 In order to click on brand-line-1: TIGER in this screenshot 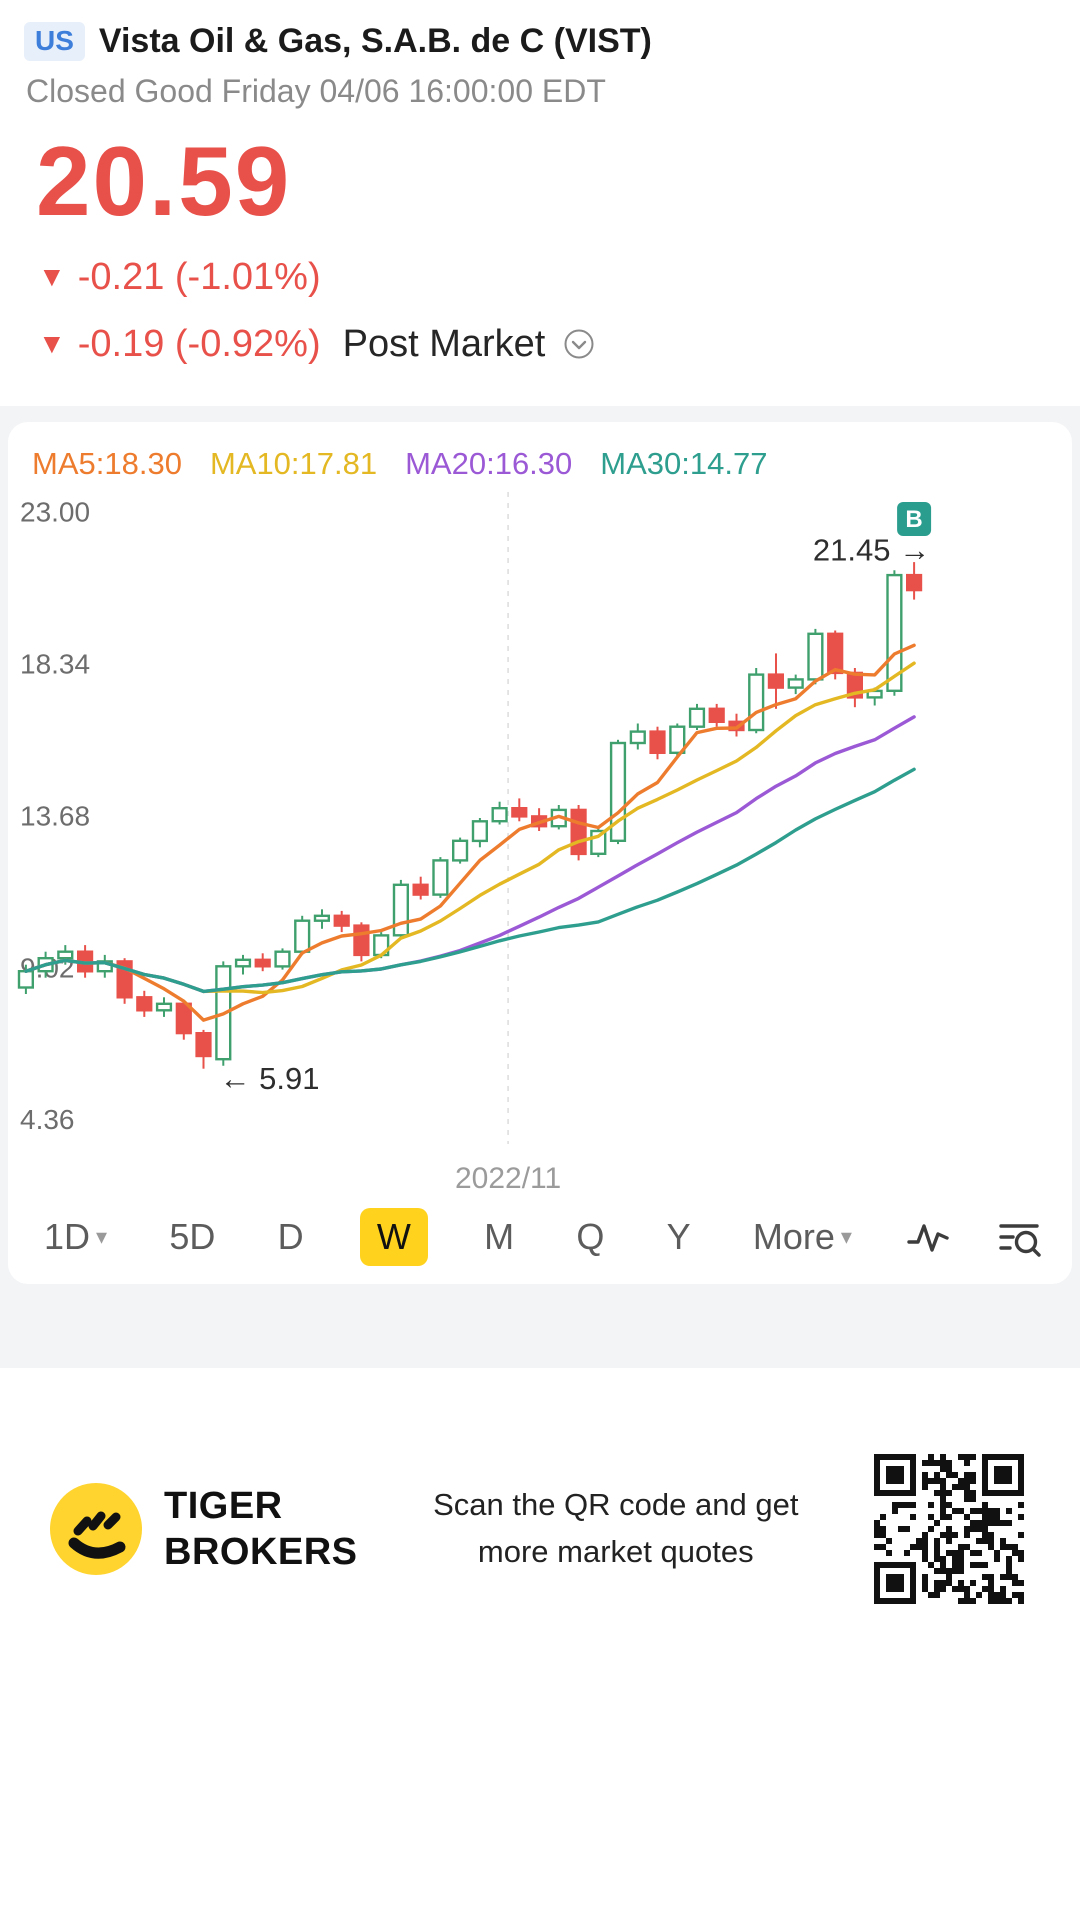, I will do `click(223, 1505)`.